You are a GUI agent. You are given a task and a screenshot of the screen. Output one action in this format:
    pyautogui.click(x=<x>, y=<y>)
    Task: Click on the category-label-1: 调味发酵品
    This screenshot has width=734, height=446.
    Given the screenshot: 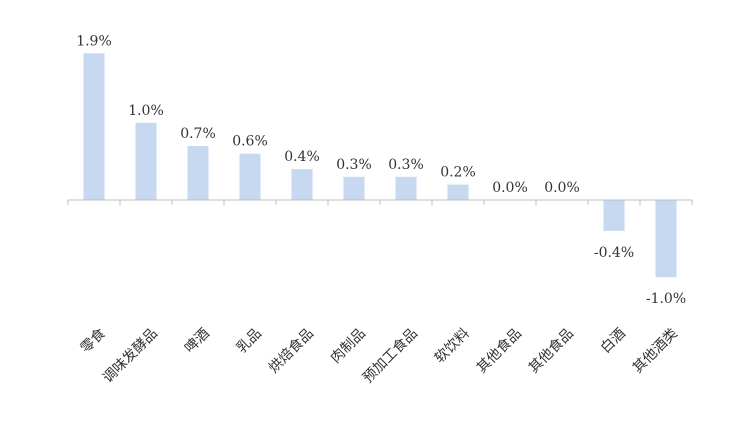 What is the action you would take?
    pyautogui.click(x=130, y=356)
    